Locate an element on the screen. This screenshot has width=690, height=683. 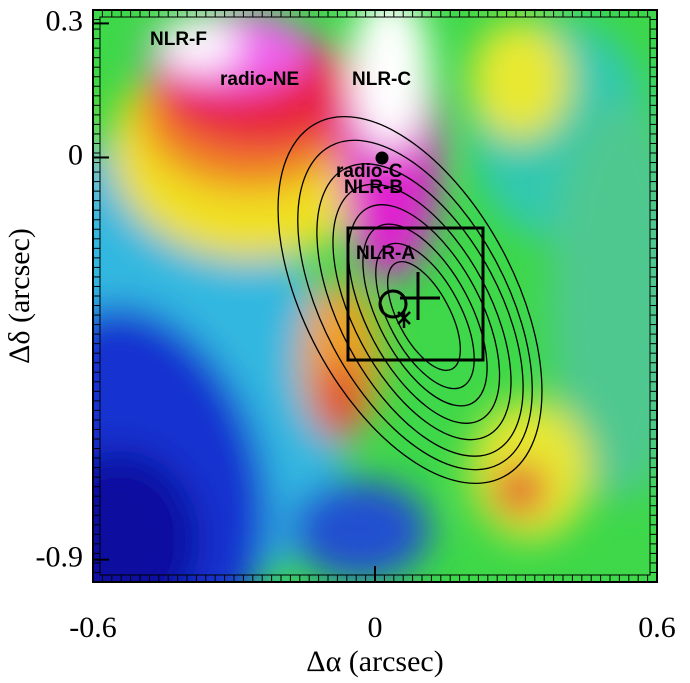
markers is located at coordinates (415, 256).